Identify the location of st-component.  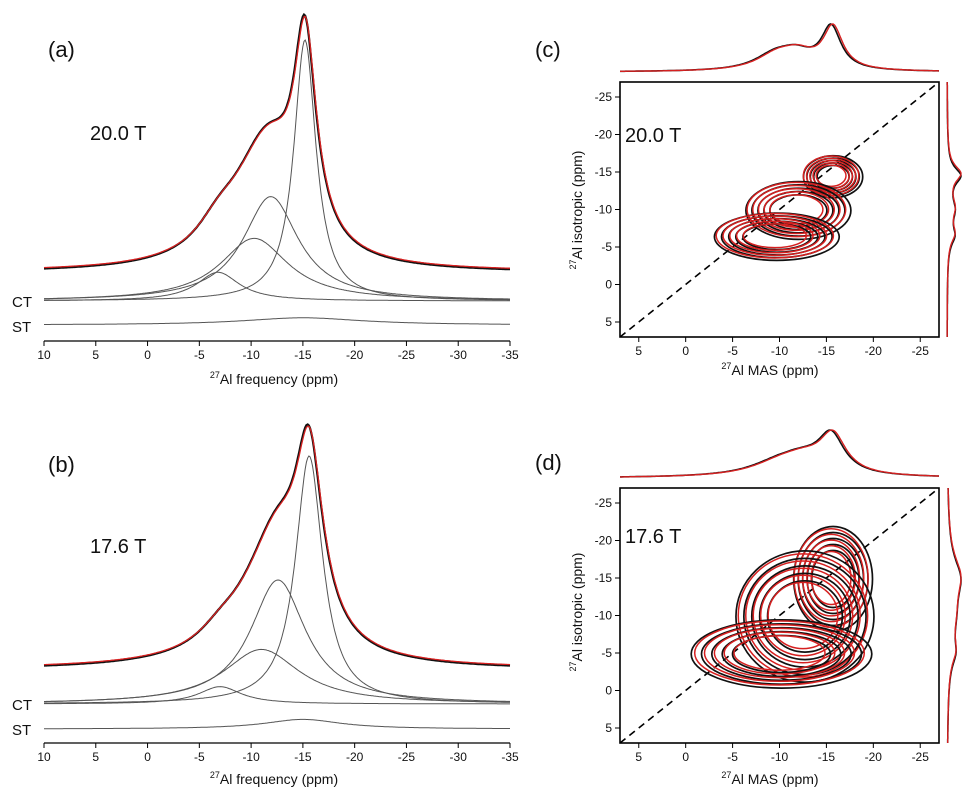
(277, 321).